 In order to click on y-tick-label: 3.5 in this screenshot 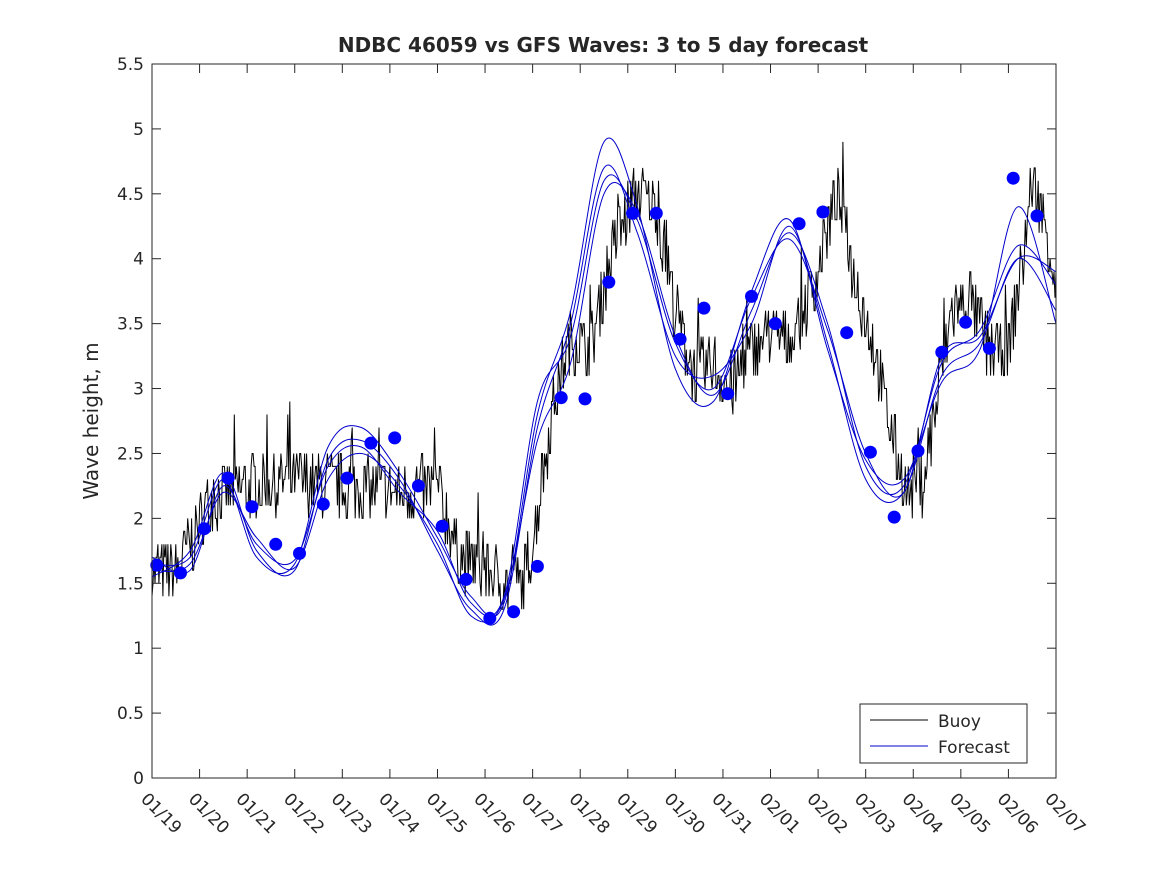, I will do `click(130, 325)`.